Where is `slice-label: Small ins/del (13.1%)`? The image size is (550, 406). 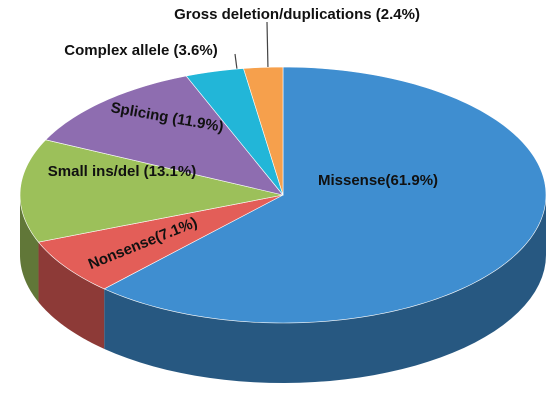 slice-label: Small ins/del (13.1%) is located at coordinates (122, 171).